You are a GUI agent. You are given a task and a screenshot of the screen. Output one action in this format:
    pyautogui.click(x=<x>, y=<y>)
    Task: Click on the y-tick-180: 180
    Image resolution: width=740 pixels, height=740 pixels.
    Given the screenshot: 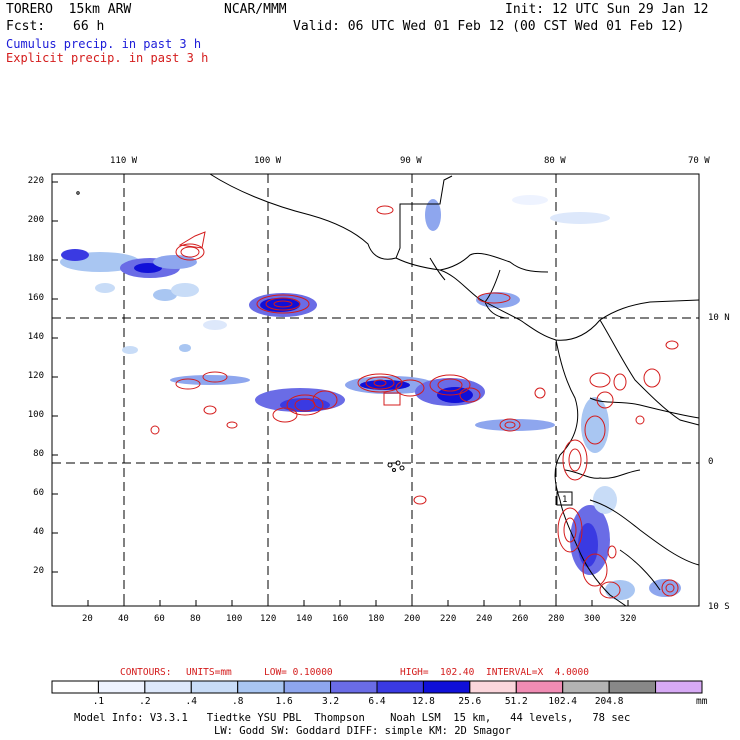 What is the action you would take?
    pyautogui.click(x=35, y=259)
    